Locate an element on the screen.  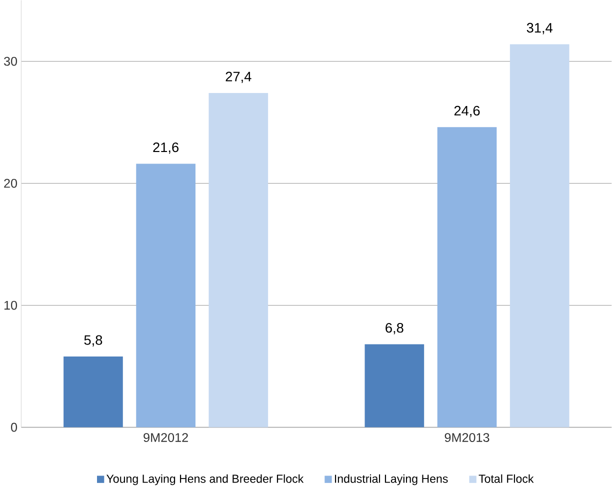
data-label: 31,4 is located at coordinates (539, 28).